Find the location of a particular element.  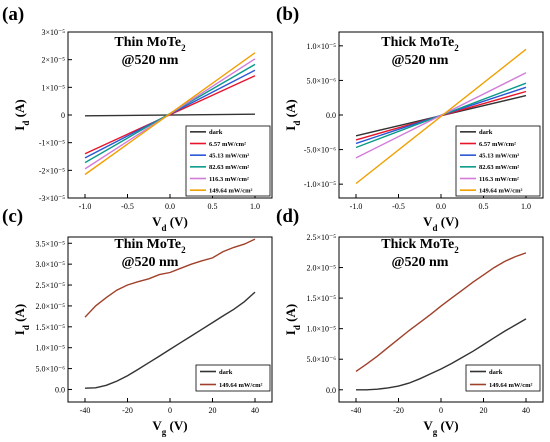

panel-title-main: Thick MoTe is located at coordinates (417, 244).